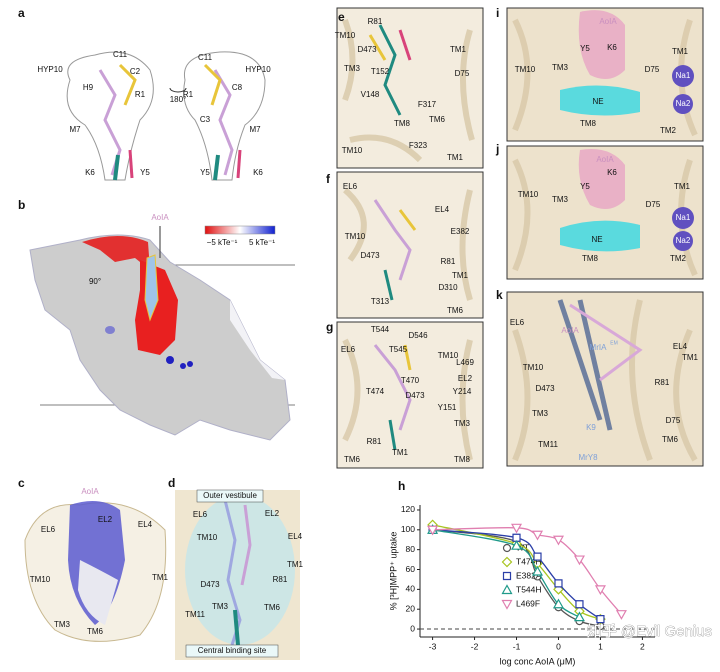 The image size is (720, 672). I want to click on structure-label: Outer vestibule, so click(230, 495).